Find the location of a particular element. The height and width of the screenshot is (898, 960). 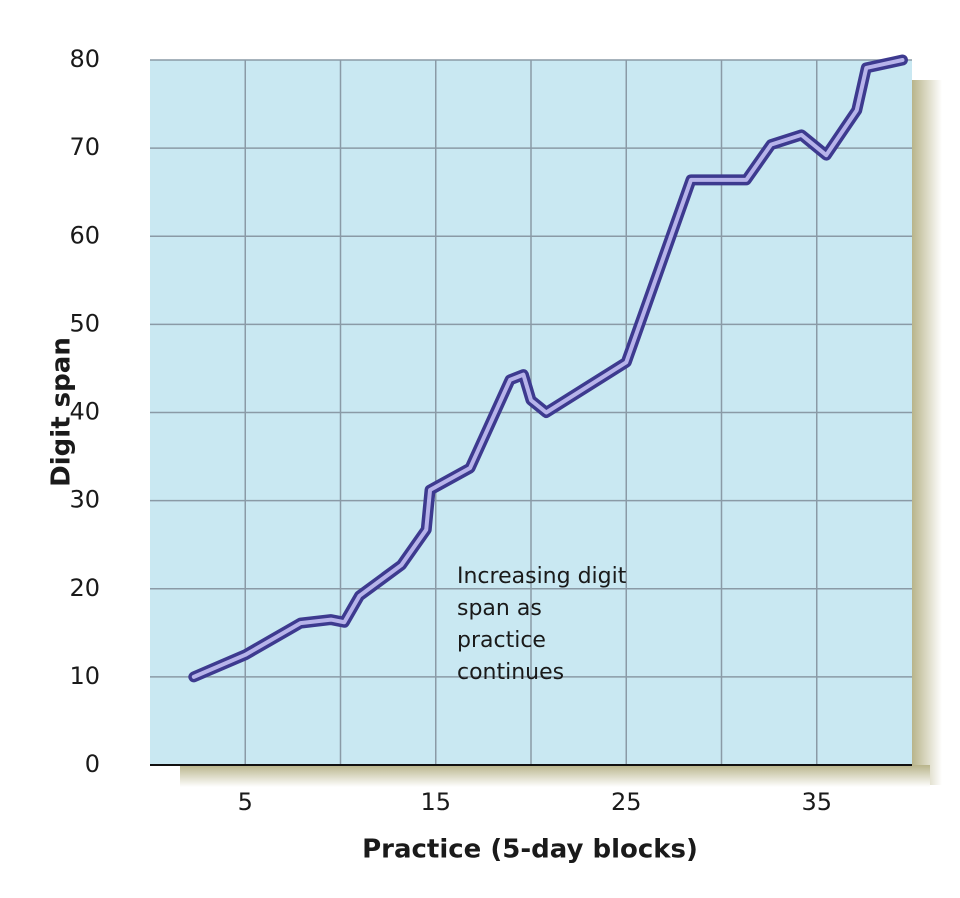

annotation: Increasing digit is located at coordinates (542, 576).